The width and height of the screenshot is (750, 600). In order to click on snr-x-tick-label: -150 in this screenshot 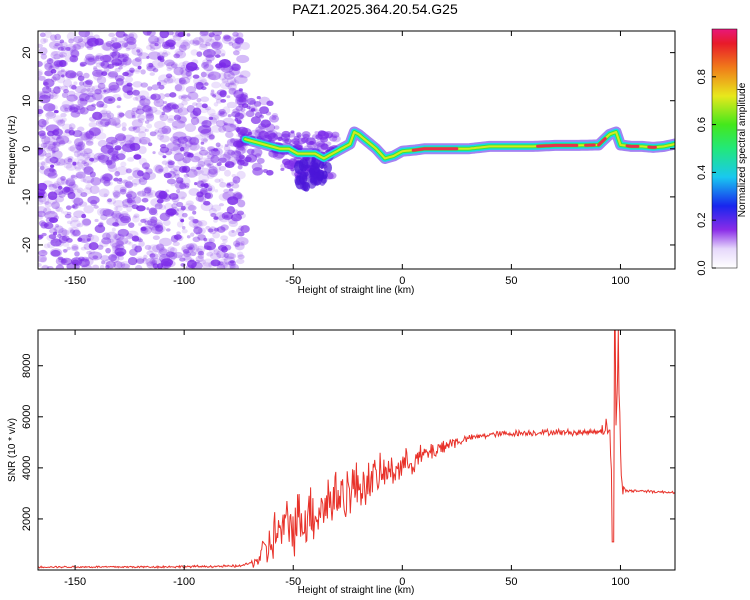, I will do `click(75, 582)`.